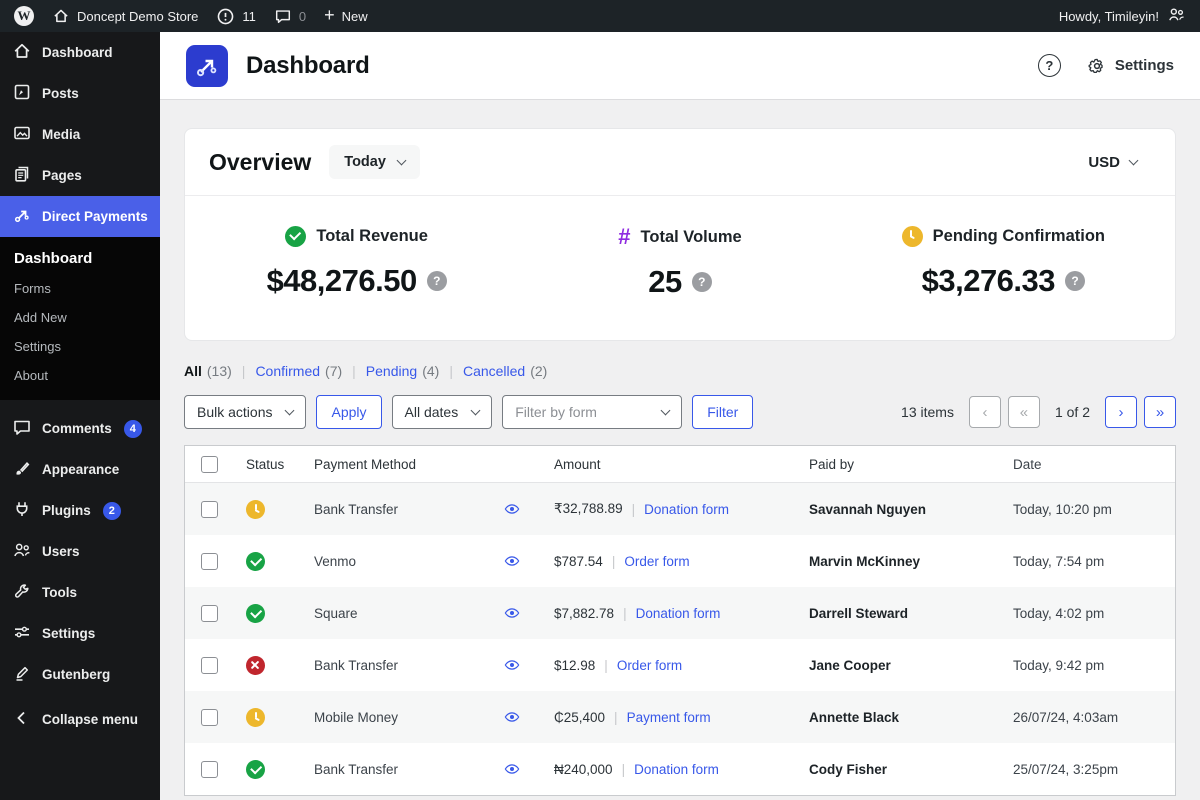 The height and width of the screenshot is (800, 1200). I want to click on amount: ₦240,000, so click(583, 769).